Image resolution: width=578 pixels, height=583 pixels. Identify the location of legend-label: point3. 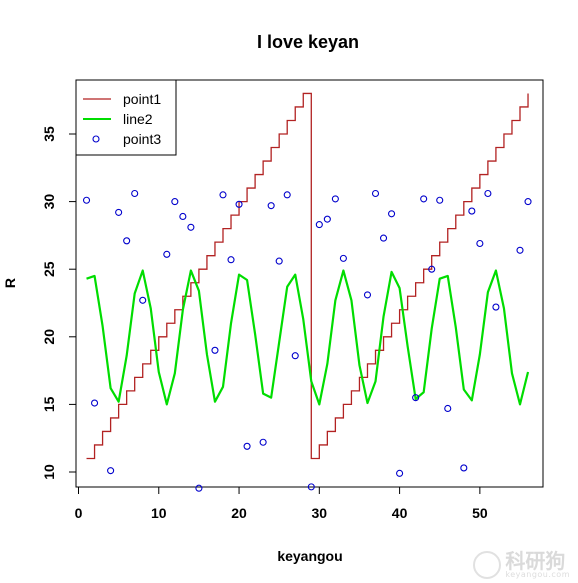
(142, 139).